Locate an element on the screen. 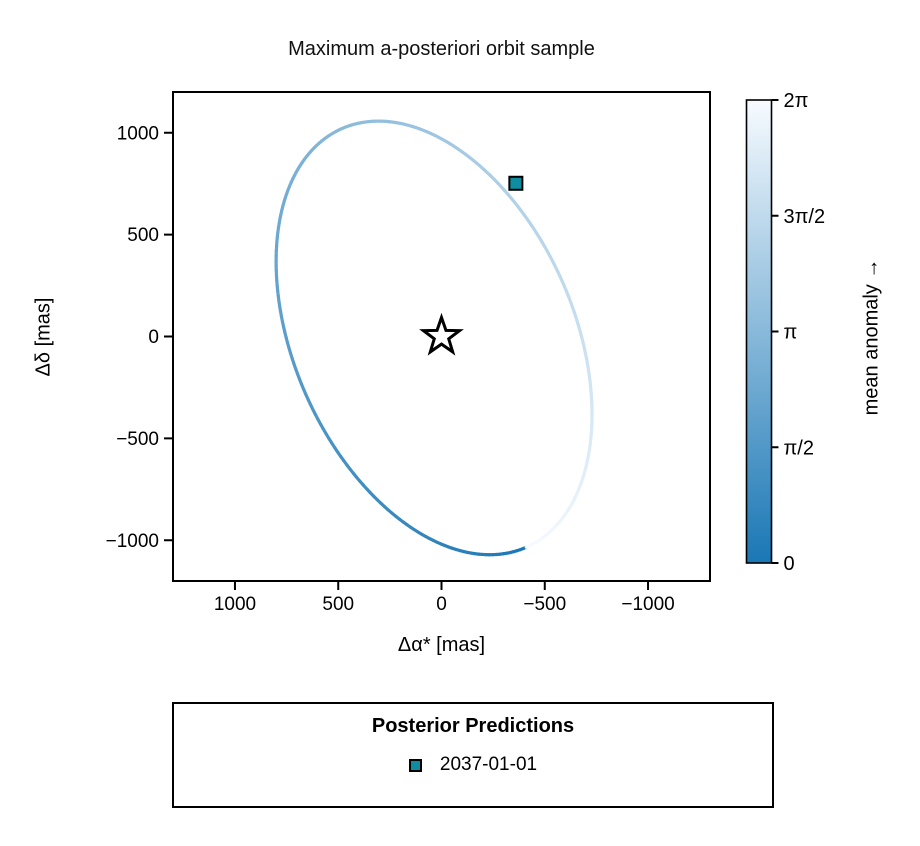 The width and height of the screenshot is (920, 846). colorbar-tick-label: π/2 is located at coordinates (799, 448).